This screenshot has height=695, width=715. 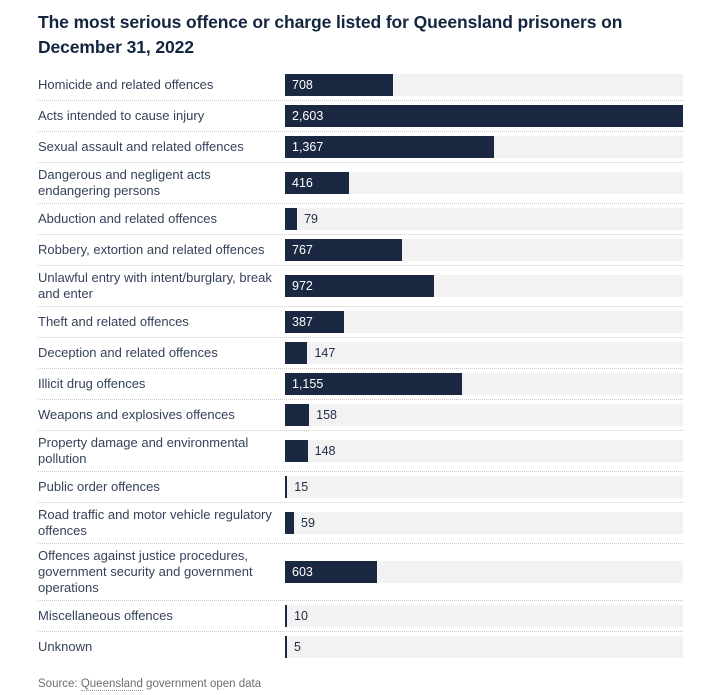 I want to click on bar-value: 147, so click(x=325, y=353).